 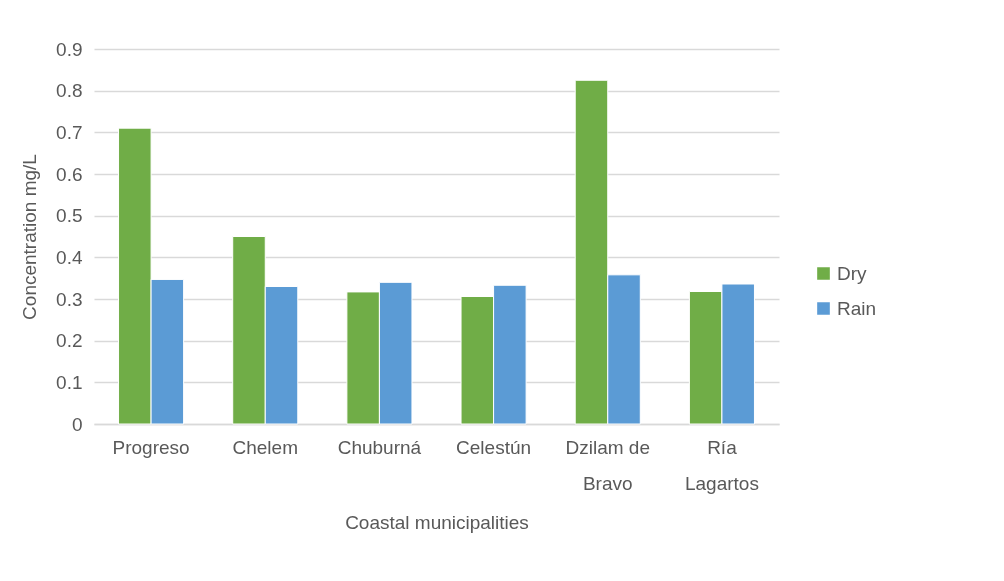 I want to click on y-tick-label: 0.6, so click(x=69, y=174).